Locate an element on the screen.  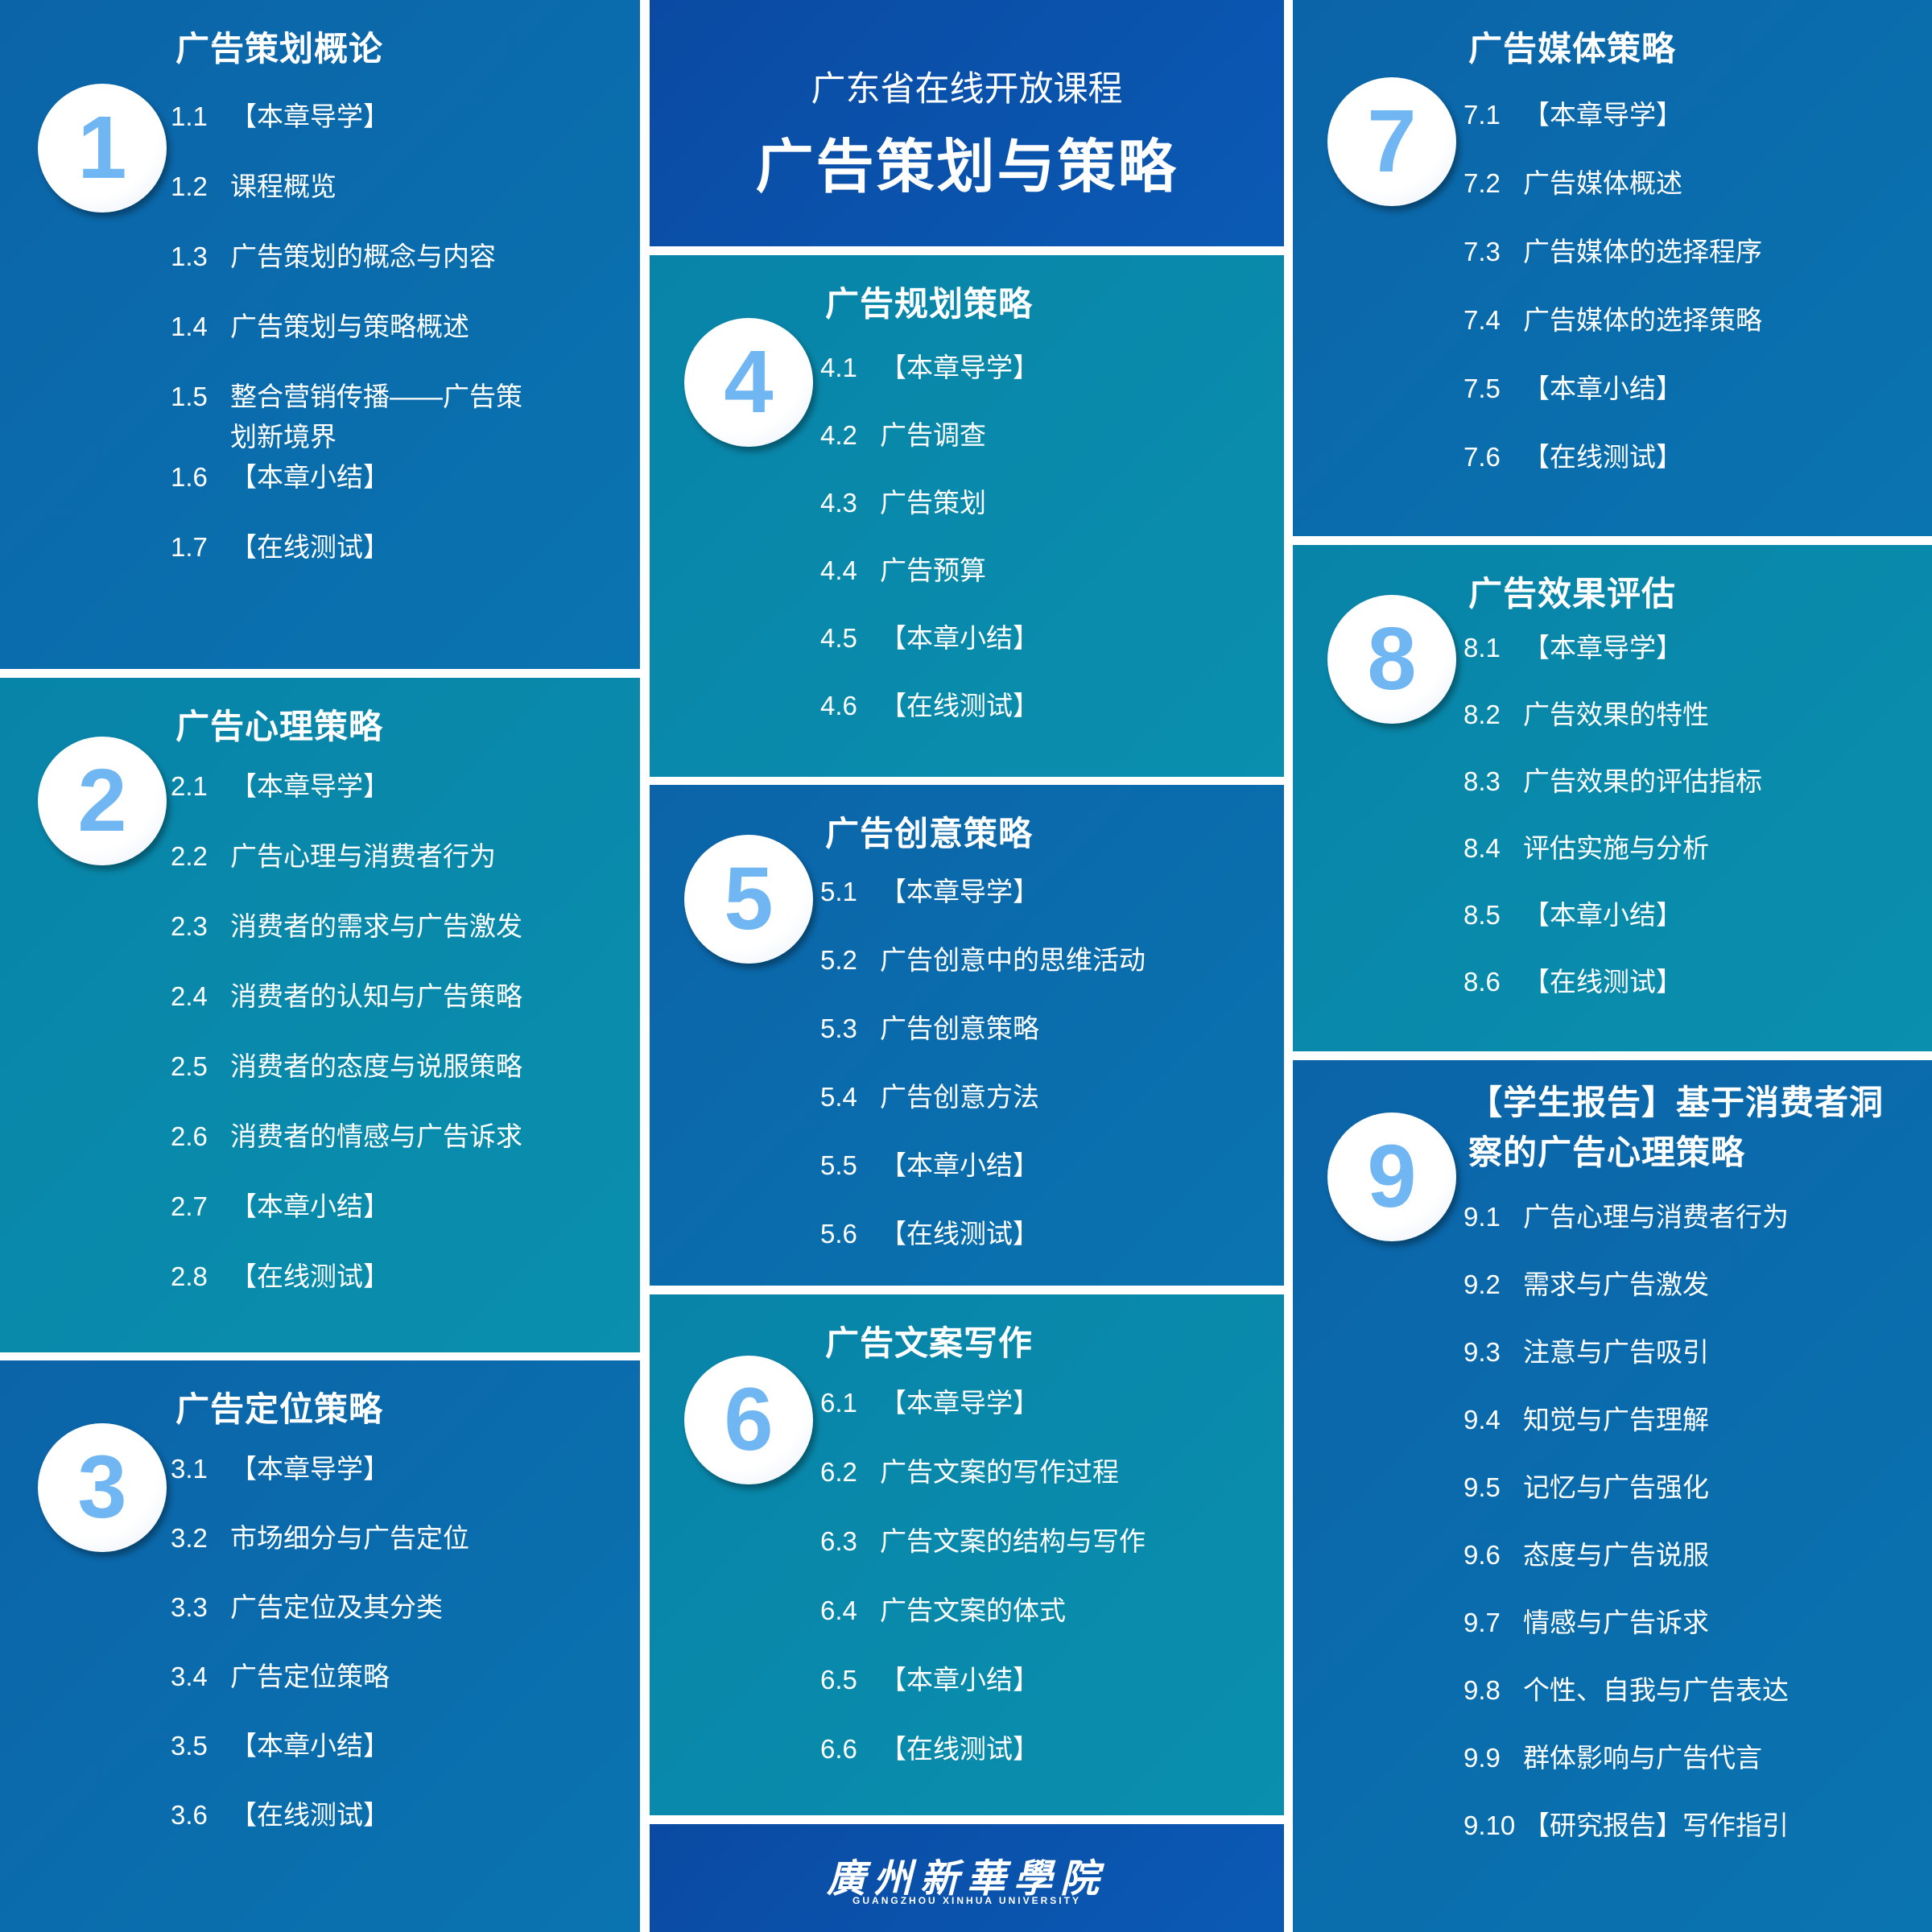
lesson-text: 态度与广告说服 is located at coordinates (1616, 1555).